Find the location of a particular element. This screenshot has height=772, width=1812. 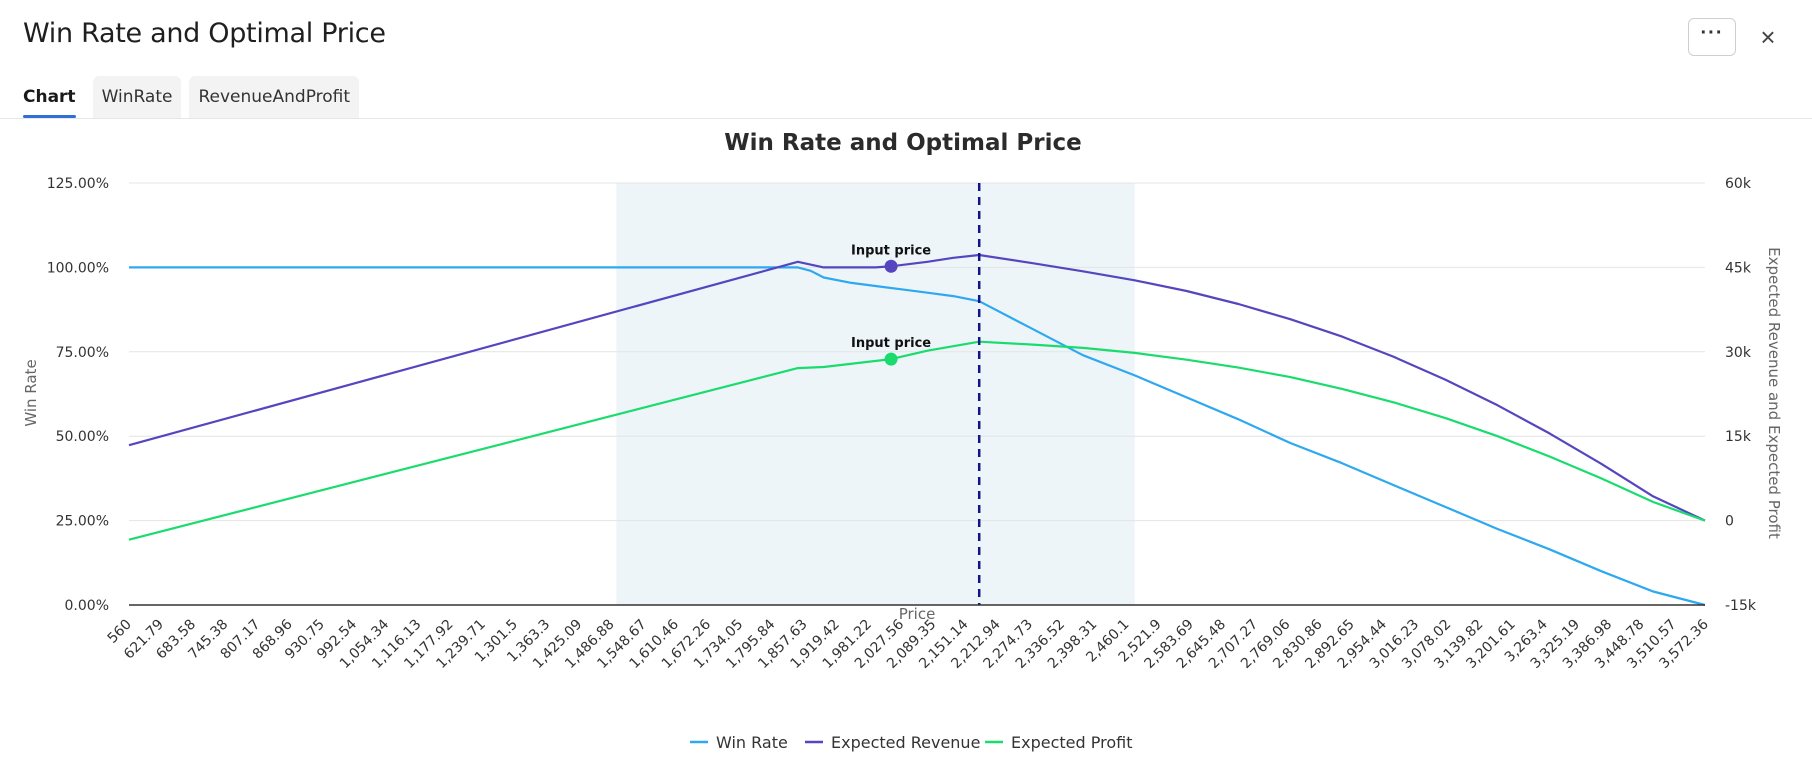

y-right-tick-label: -15k is located at coordinates (1741, 606).